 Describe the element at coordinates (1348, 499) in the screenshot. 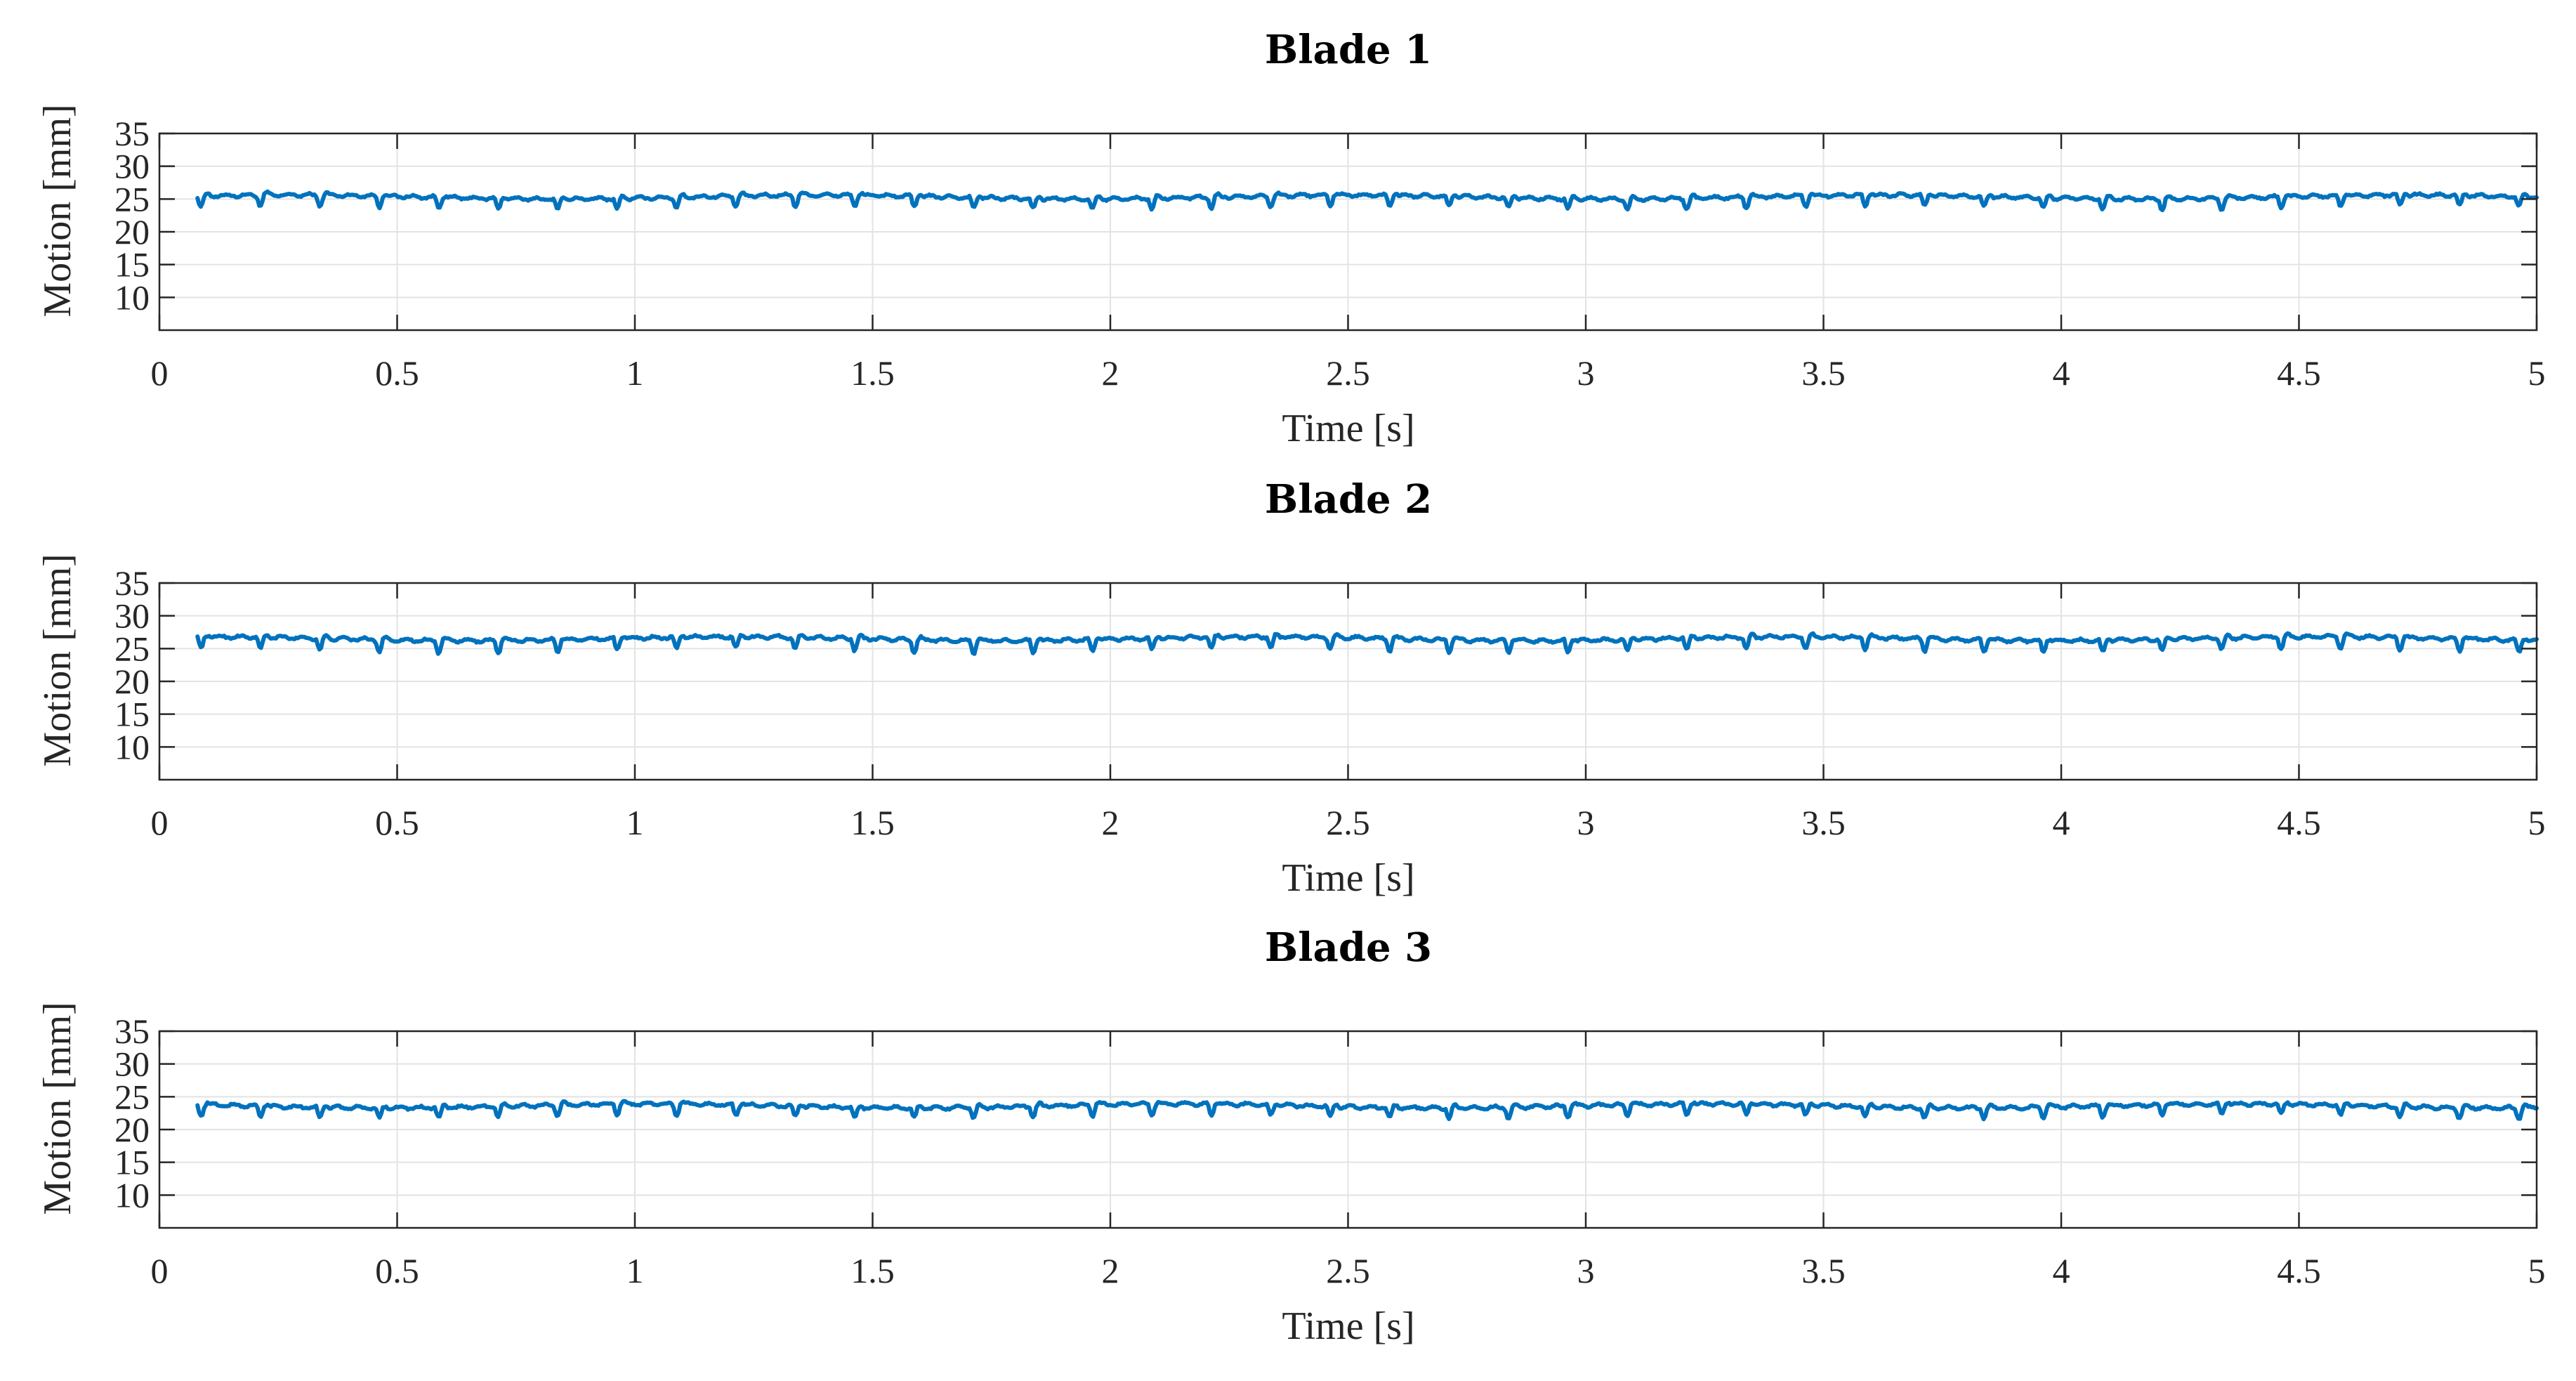

I see `chart-title: Blade 2` at that location.